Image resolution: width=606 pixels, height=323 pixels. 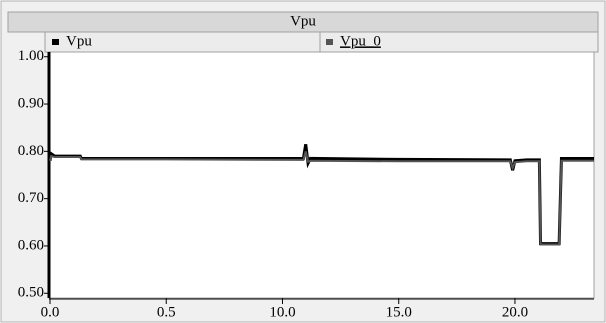 What do you see at coordinates (79, 41) in the screenshot?
I see `legend-label: Vpu` at bounding box center [79, 41].